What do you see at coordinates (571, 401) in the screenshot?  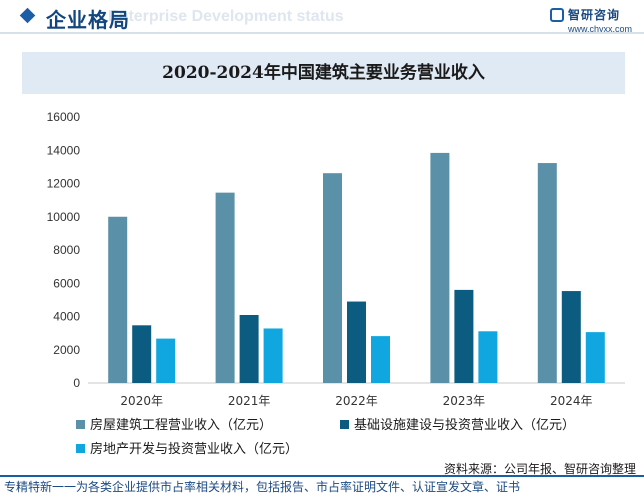 I see `x-tick-label: 2024年` at bounding box center [571, 401].